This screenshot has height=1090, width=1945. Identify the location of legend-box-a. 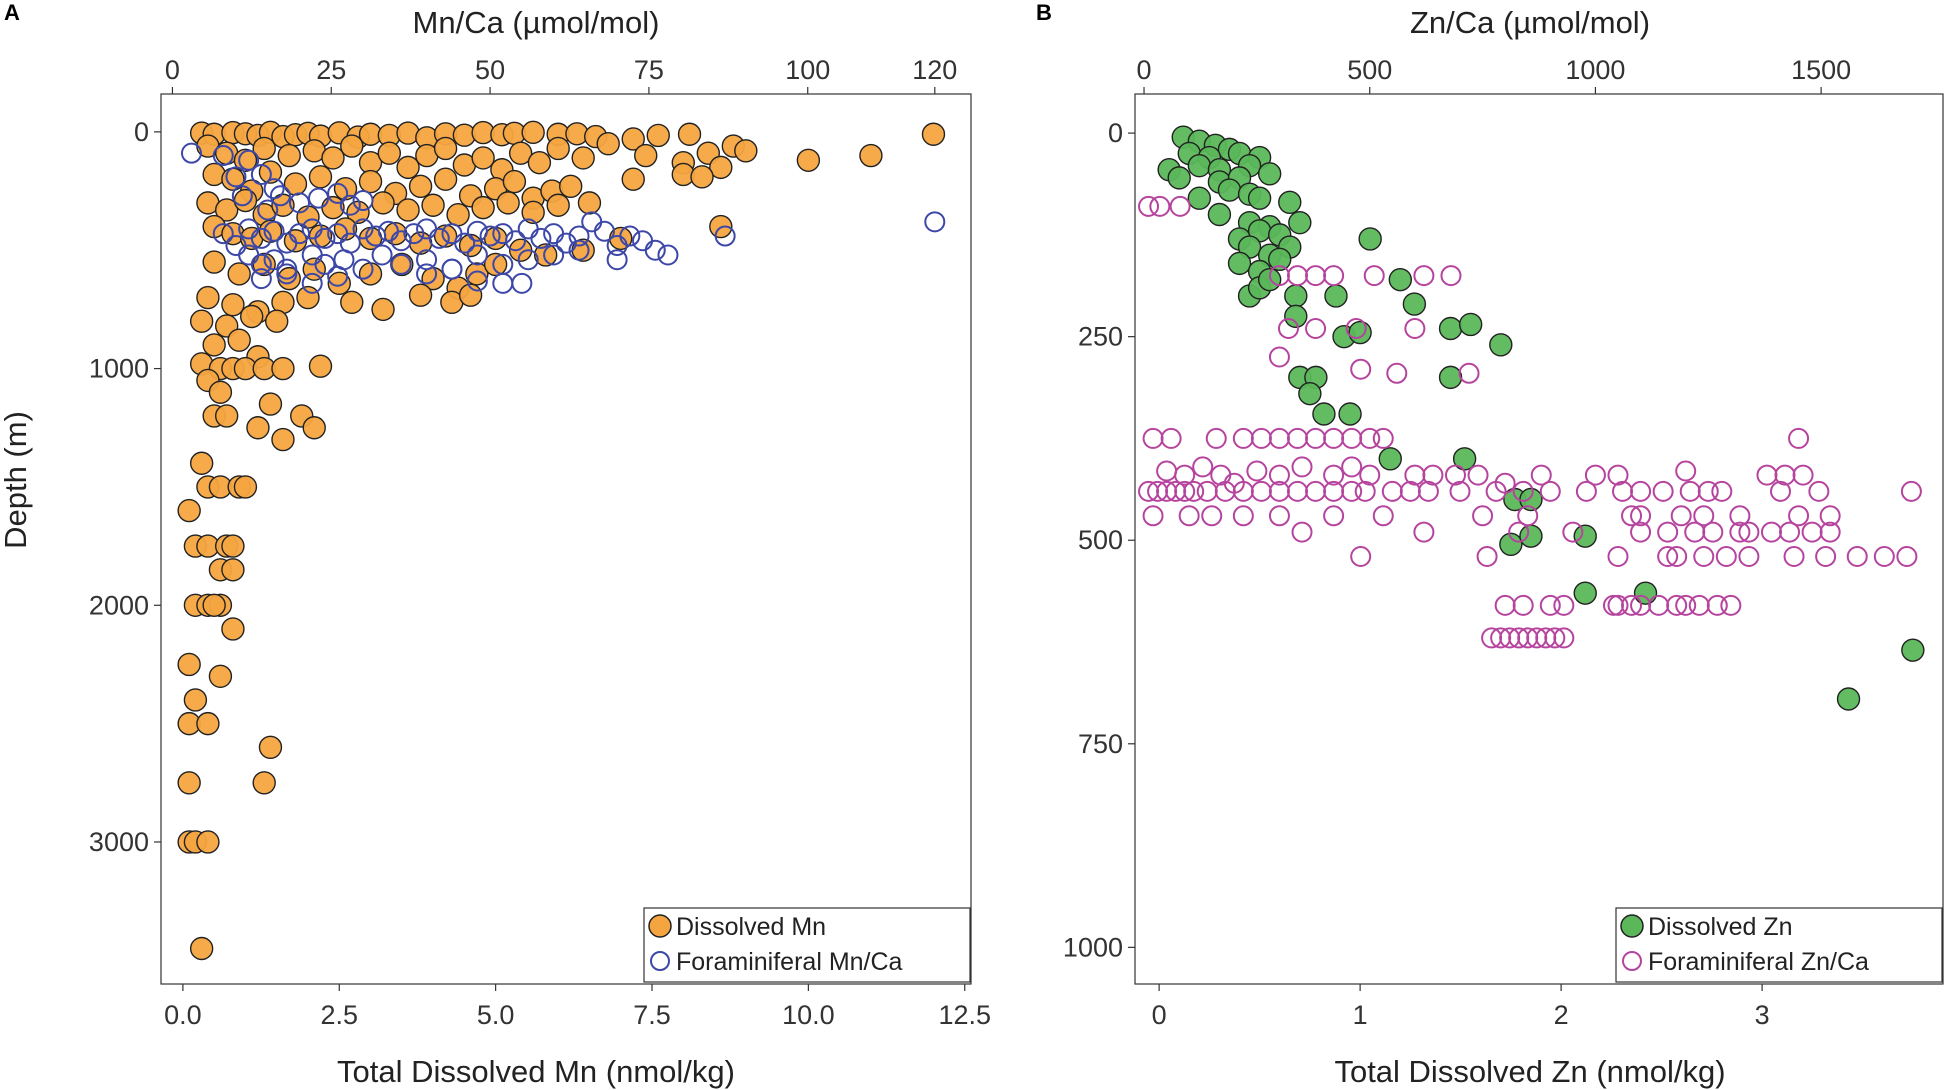
(807, 945).